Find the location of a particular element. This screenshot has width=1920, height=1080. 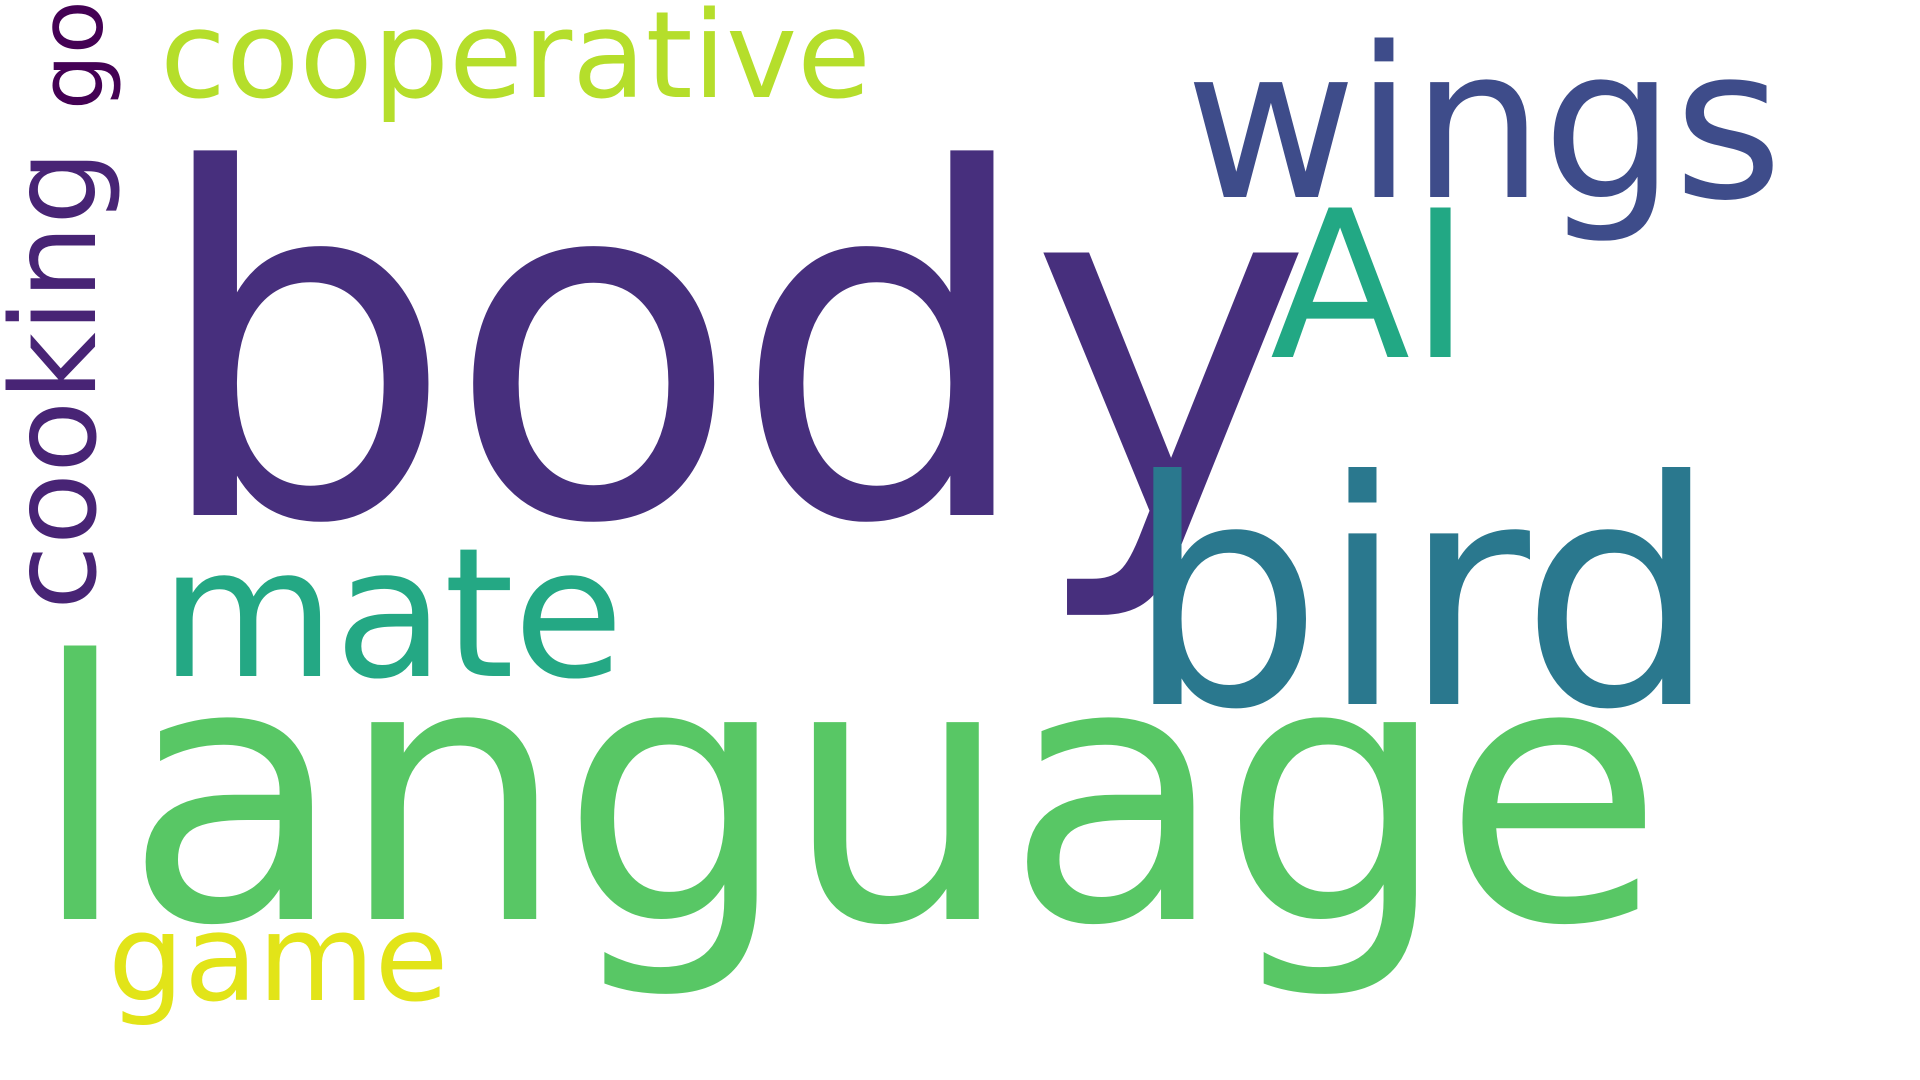

word-bird: bird is located at coordinates (1422, 596).